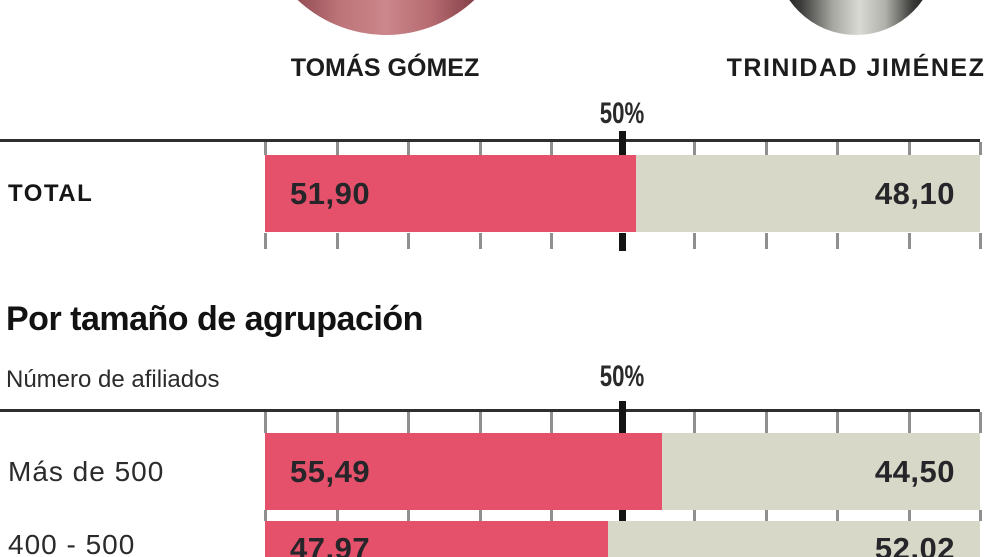 This screenshot has height=557, width=990. I want to click on bar-row-400-500: 400 - 500 47,97 52,02, so click(495, 539).